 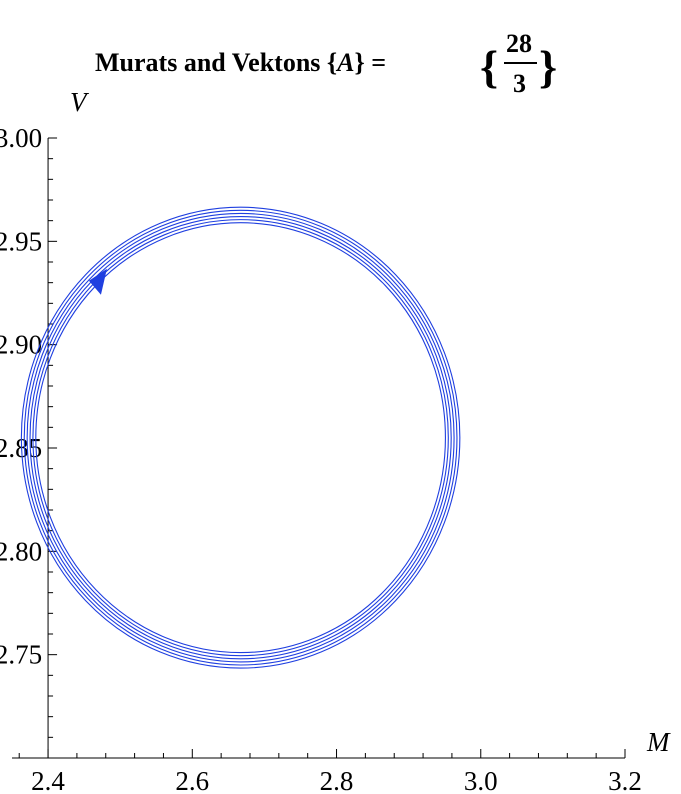 What do you see at coordinates (548, 66) in the screenshot?
I see `title-close-brace: }` at bounding box center [548, 66].